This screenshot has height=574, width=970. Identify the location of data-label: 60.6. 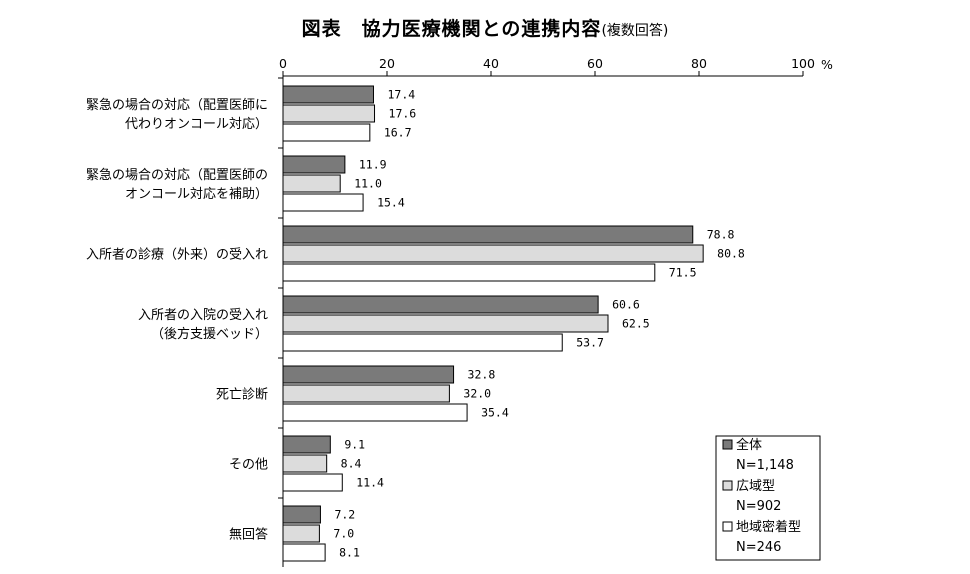
(626, 305).